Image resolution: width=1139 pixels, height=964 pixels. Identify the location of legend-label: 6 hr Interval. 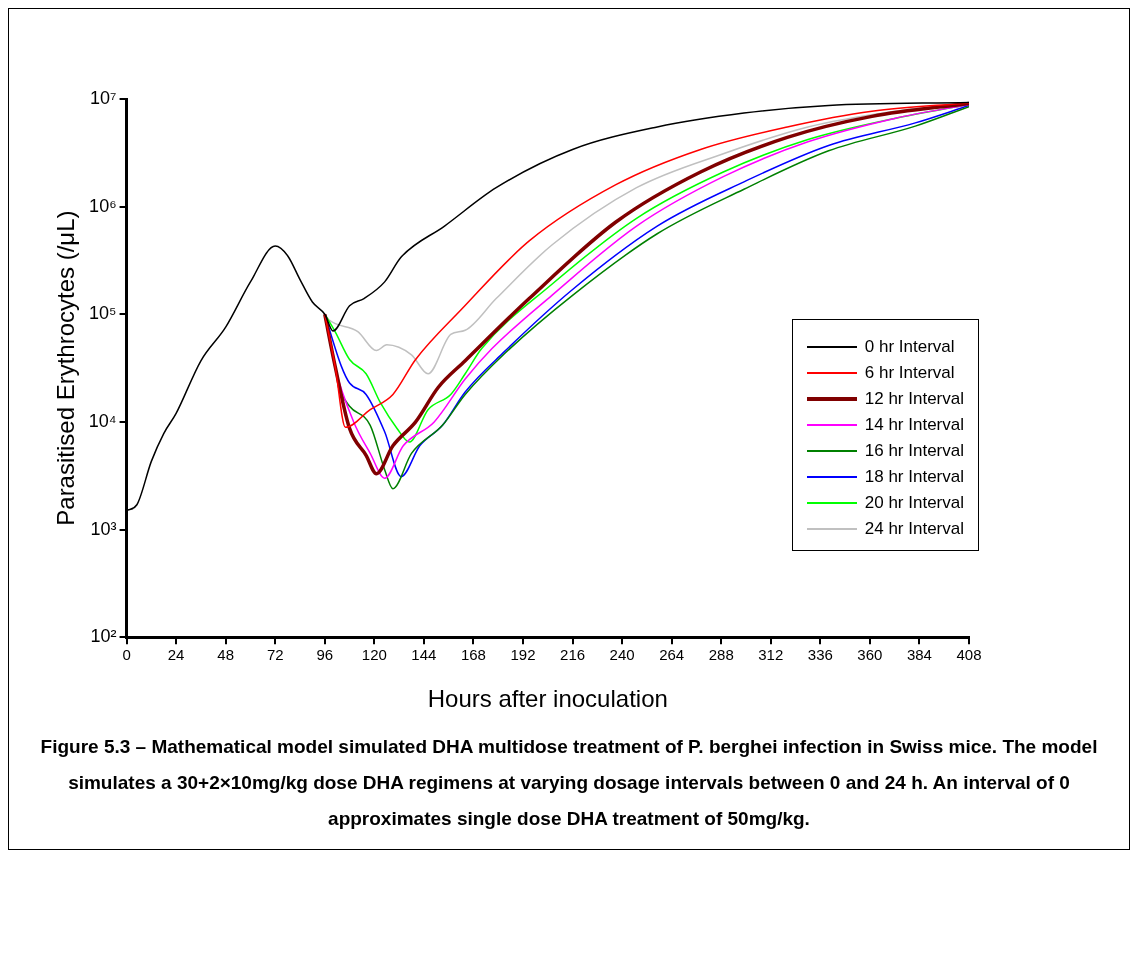
(909, 373).